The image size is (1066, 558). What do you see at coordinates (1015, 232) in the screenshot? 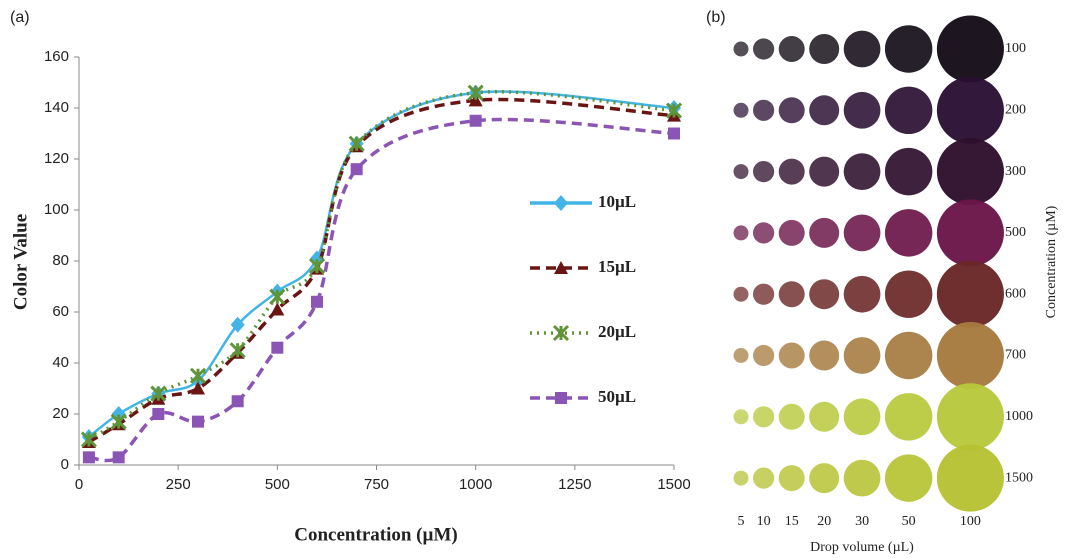
I see `y-tick-label: 500` at bounding box center [1015, 232].